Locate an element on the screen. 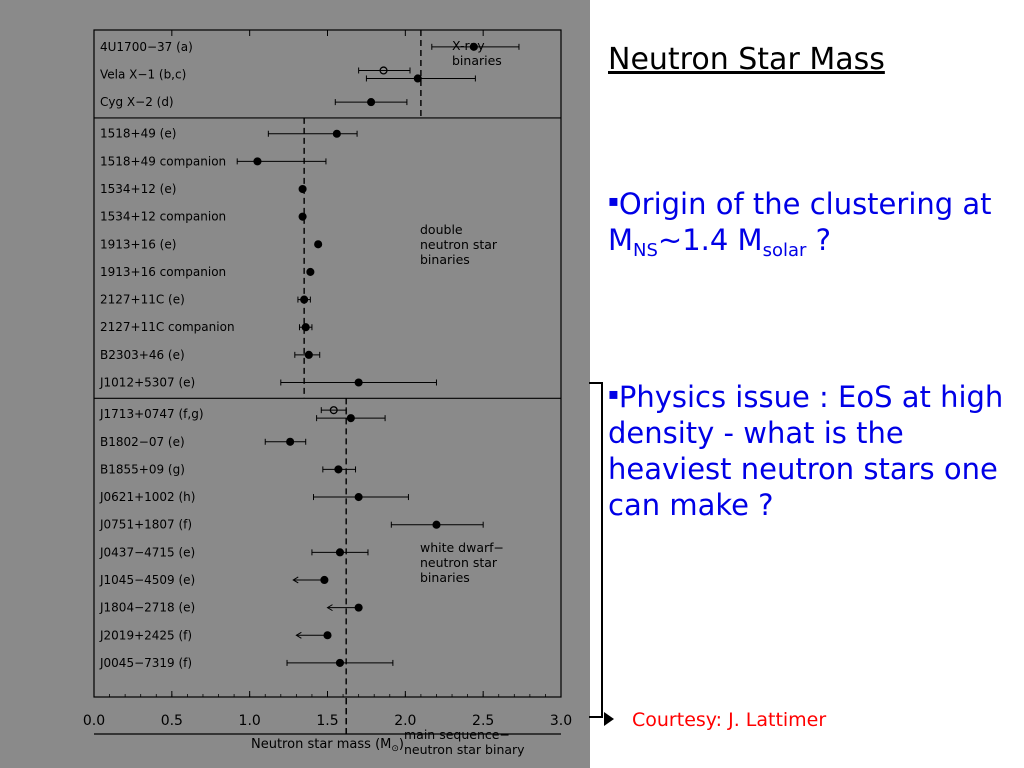 The image size is (1024, 768). x-tick-label: 1.5 is located at coordinates (327, 721).